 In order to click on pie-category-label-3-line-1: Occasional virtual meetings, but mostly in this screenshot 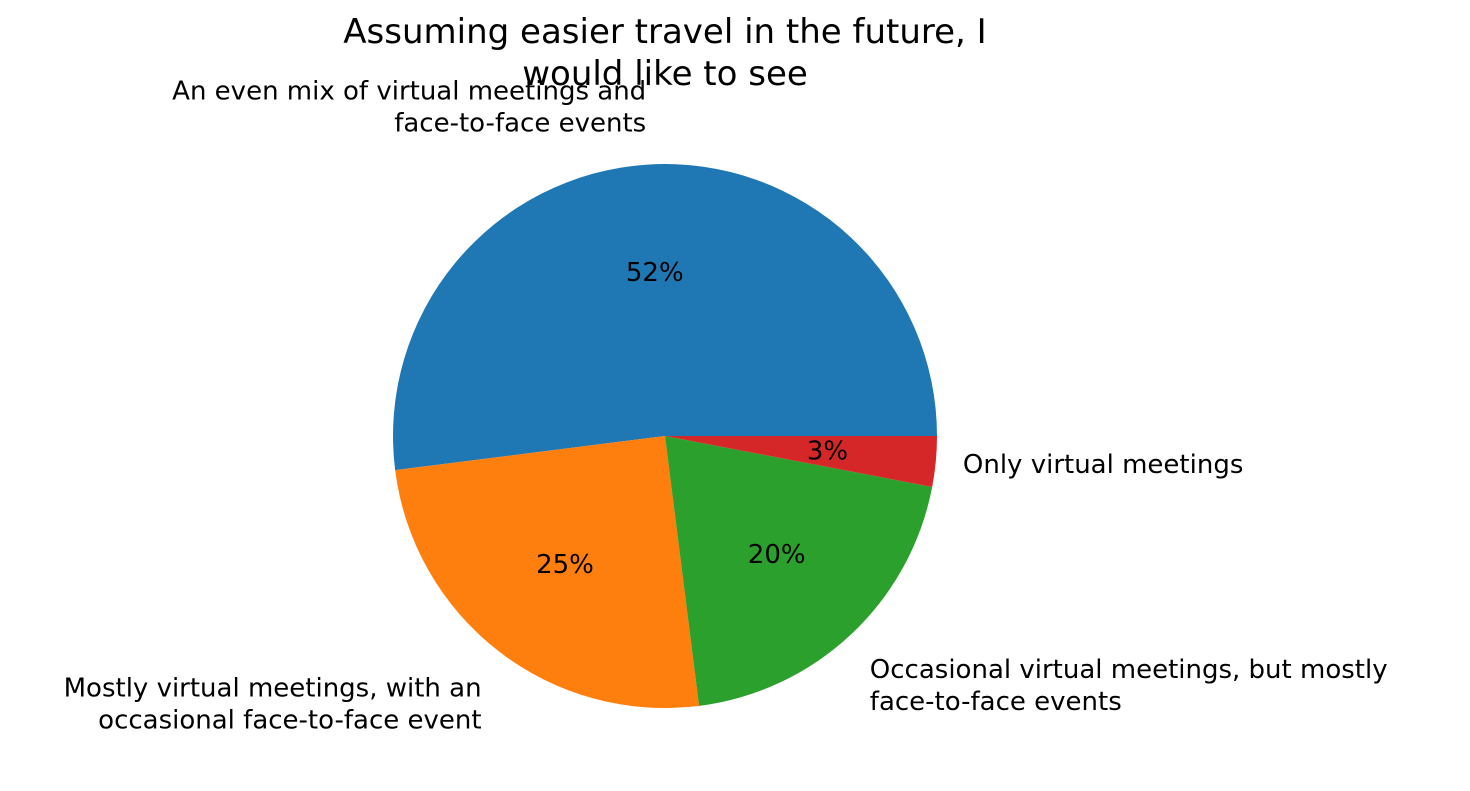, I will do `click(1129, 670)`.